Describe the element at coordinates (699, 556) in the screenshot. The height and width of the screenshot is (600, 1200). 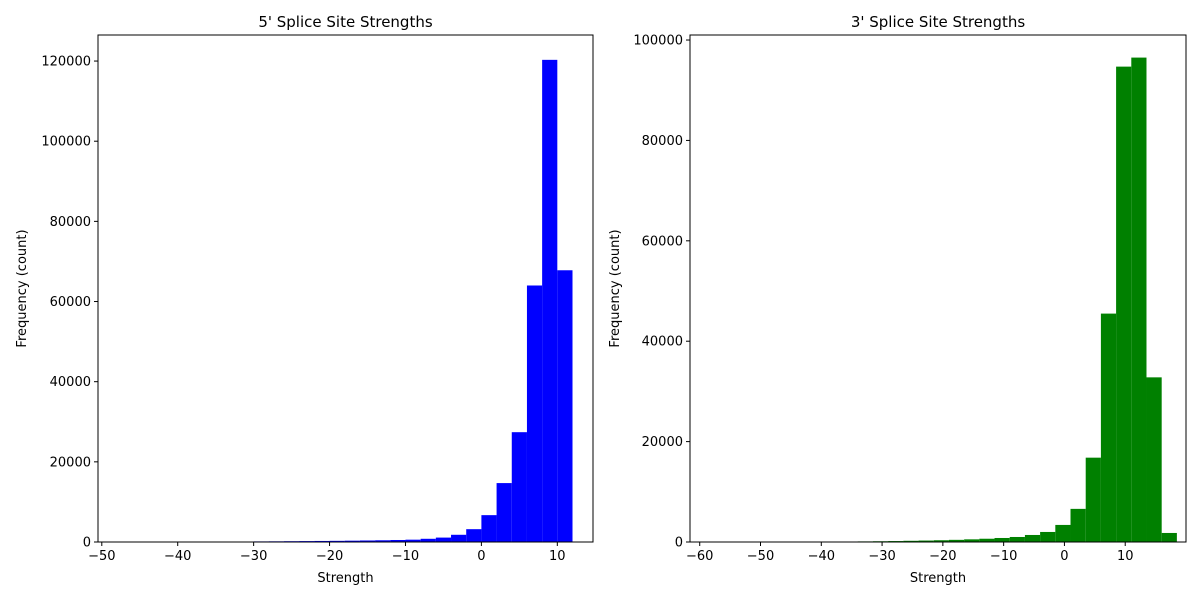
I see `x-tick-label: −60` at that location.